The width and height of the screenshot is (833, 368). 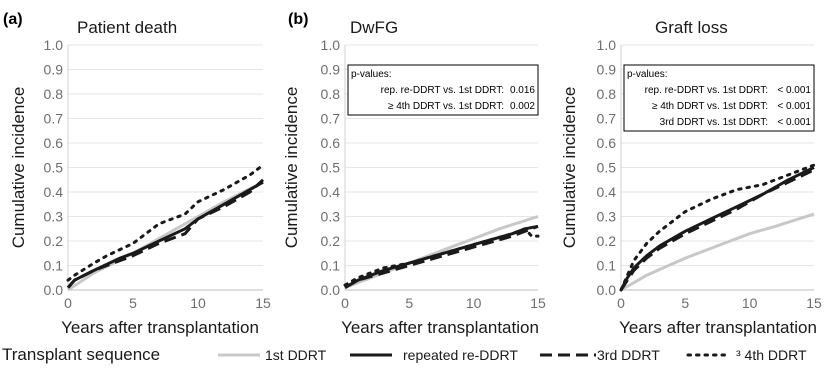 What do you see at coordinates (522, 106) in the screenshot?
I see `pvalue-row-value: 0.002` at bounding box center [522, 106].